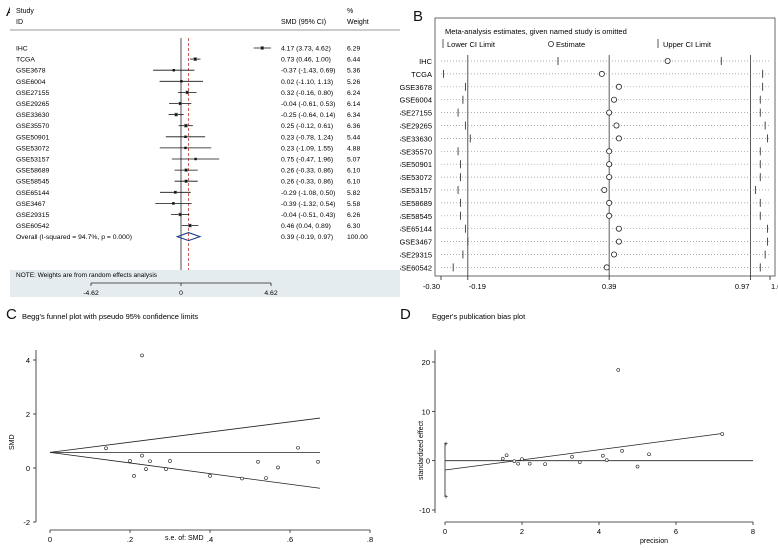  I want to click on egger-y-tick-label: -10, so click(424, 510).